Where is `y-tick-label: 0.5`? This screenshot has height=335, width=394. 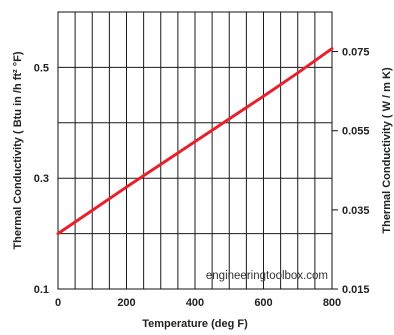 y-tick-label: 0.5 is located at coordinates (41, 68).